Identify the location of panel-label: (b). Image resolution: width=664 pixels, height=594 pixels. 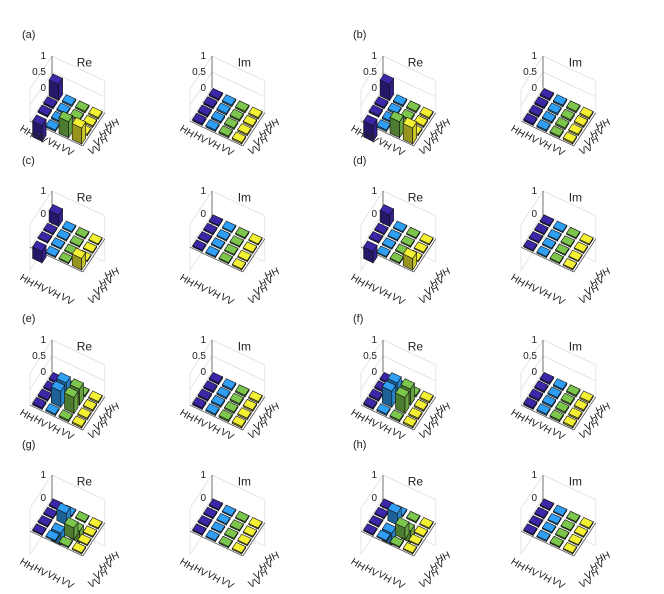
(359, 35).